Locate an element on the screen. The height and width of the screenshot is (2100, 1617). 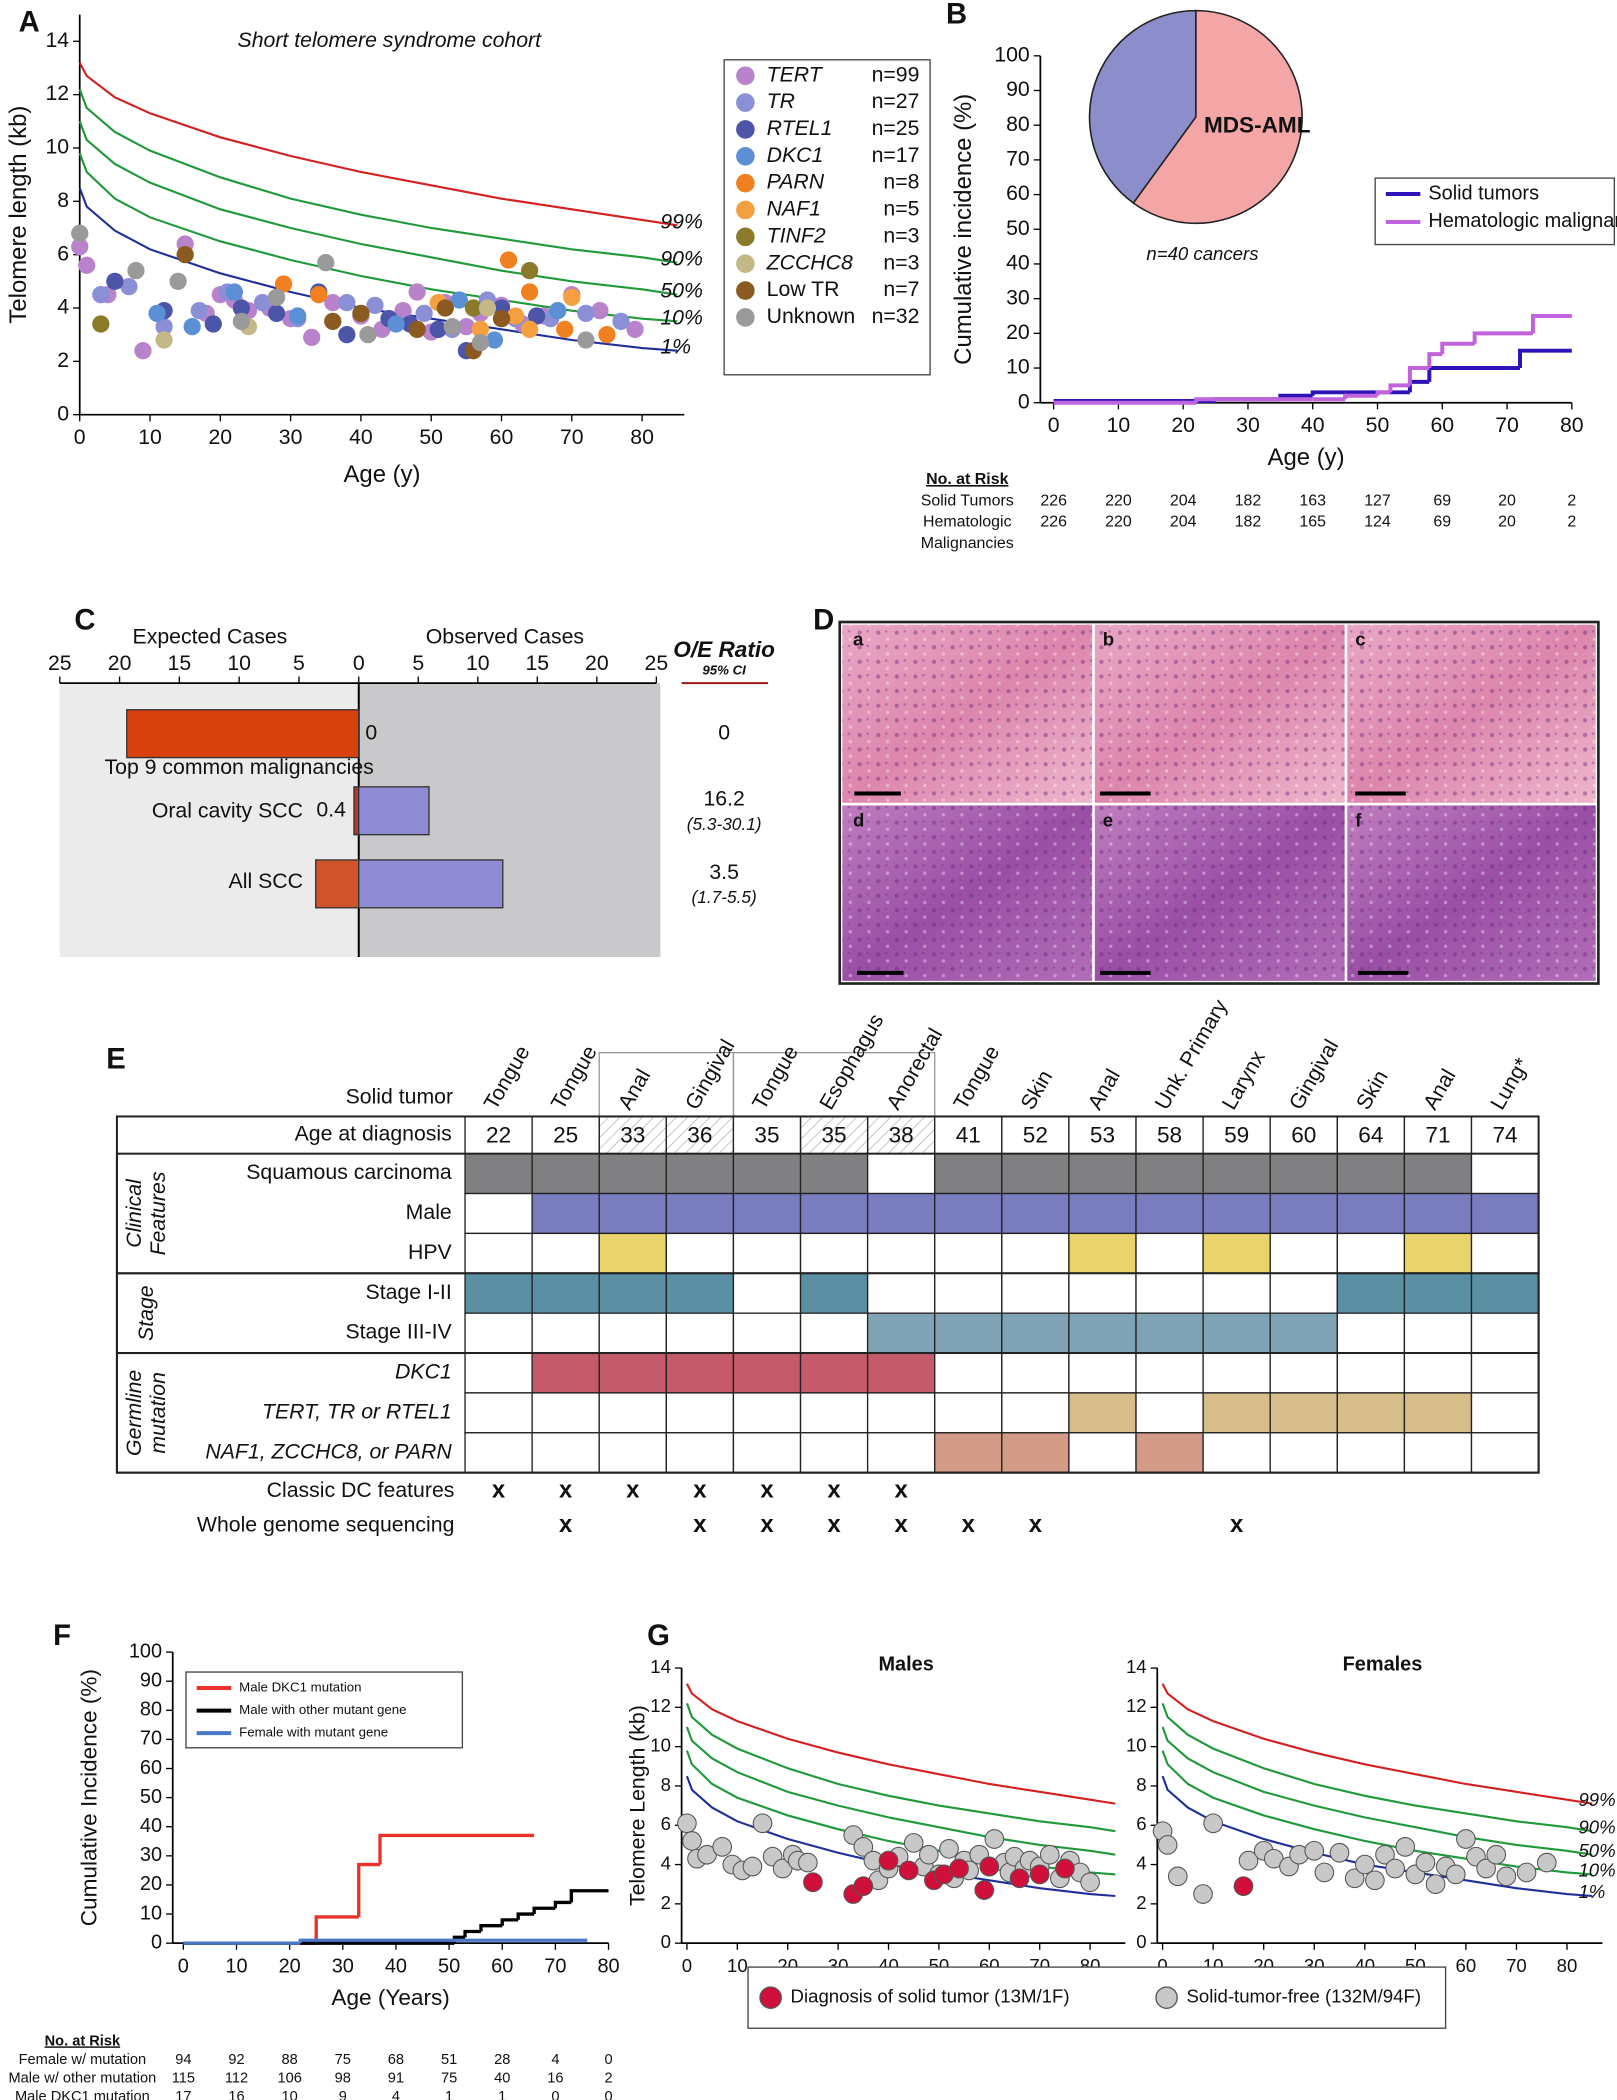
age-value: 71 is located at coordinates (1437, 1134).